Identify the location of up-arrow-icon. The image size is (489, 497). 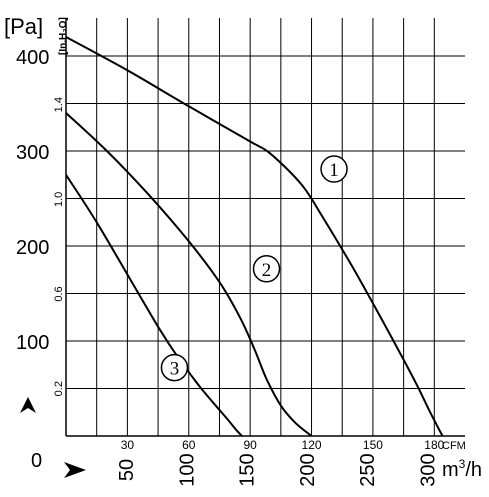
(28, 405).